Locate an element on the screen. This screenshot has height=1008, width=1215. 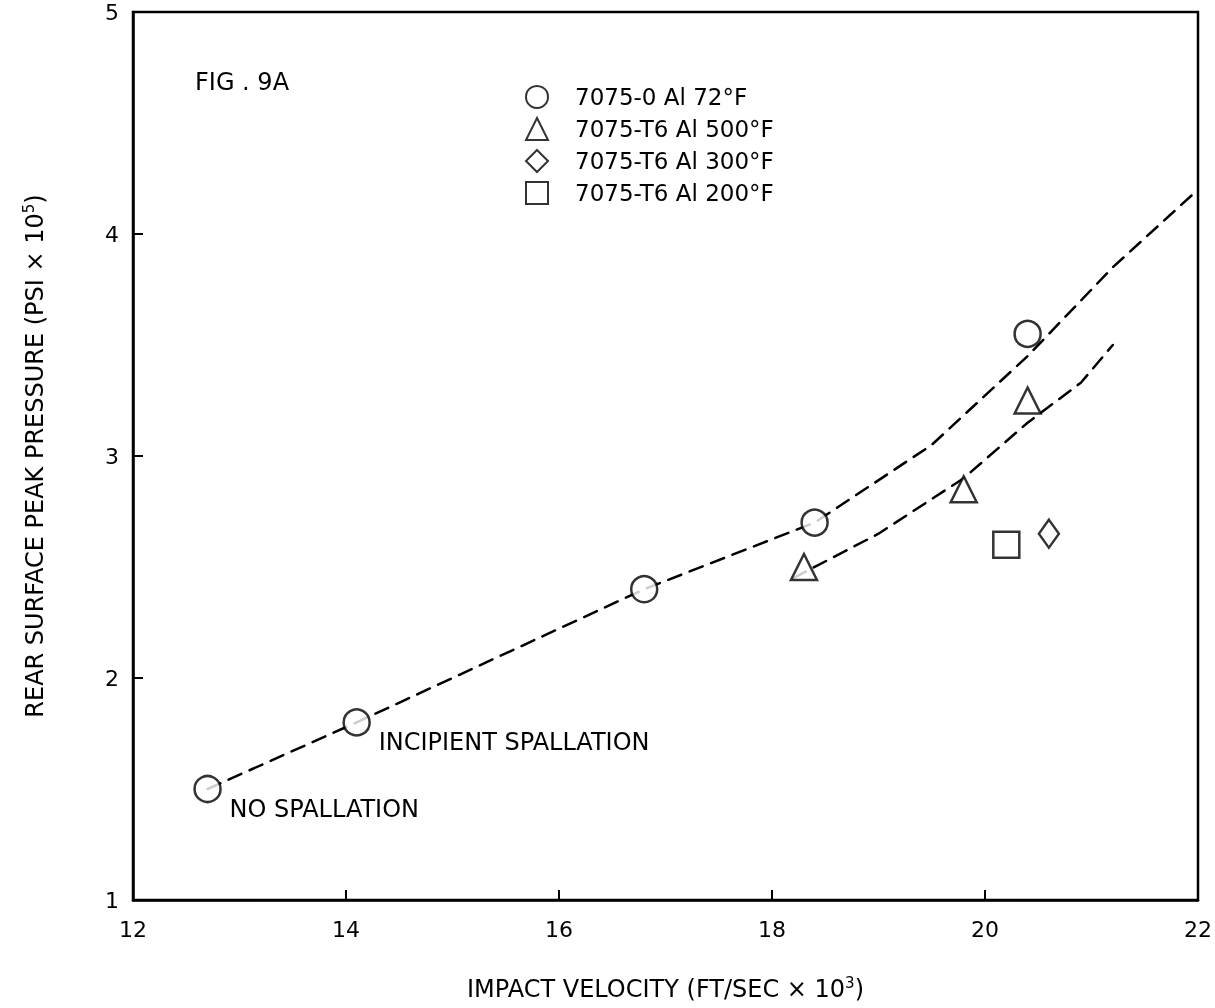
y-tick-label: 4 is located at coordinates (112, 234).